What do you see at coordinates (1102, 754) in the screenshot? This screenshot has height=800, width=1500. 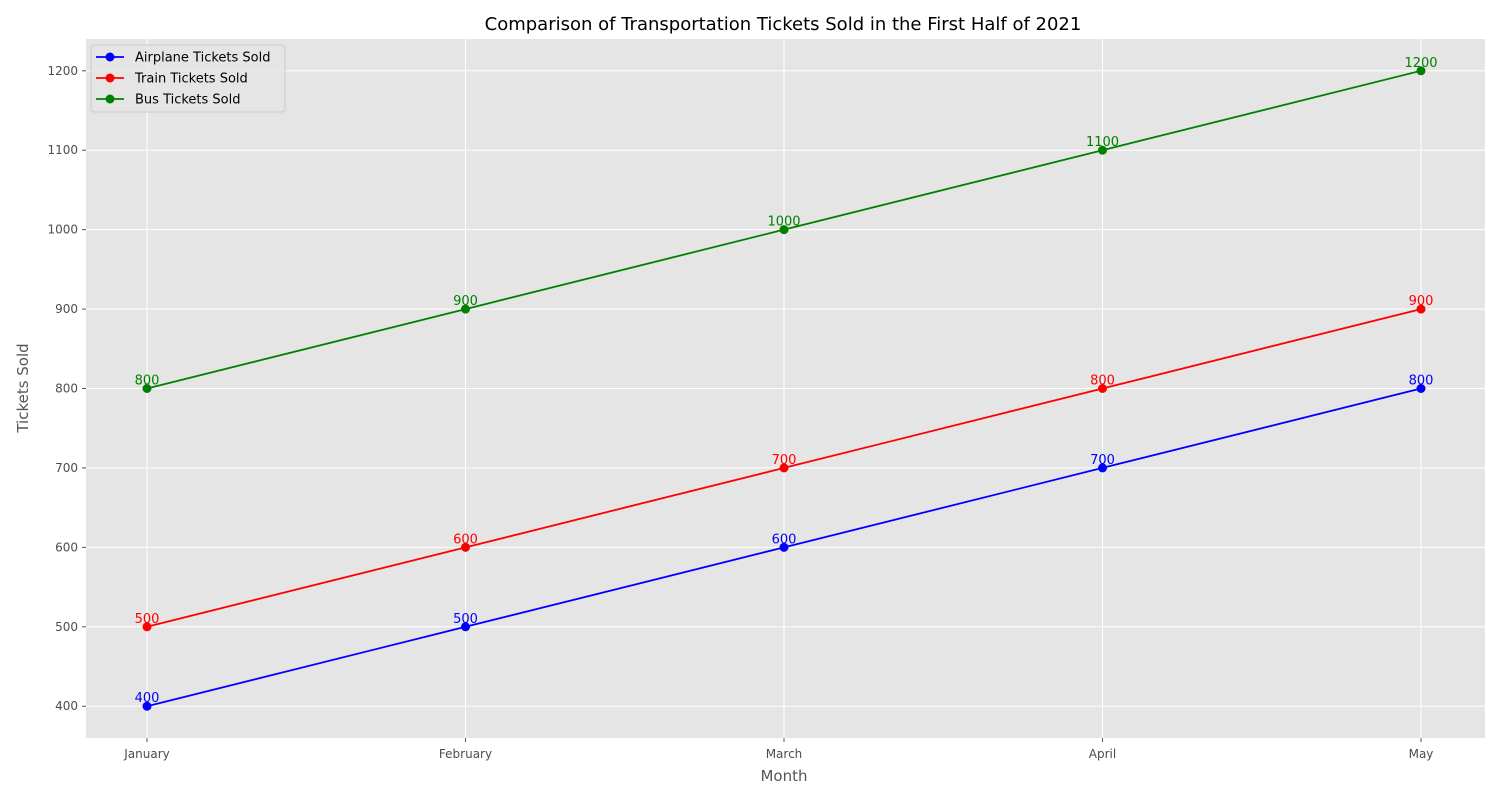 I see `x-tick-label: April` at bounding box center [1102, 754].